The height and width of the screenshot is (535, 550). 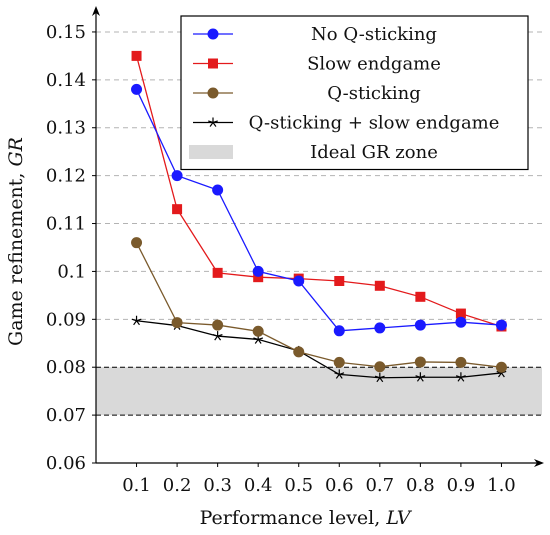 I want to click on y-tick-label-9: 0.15, so click(x=66, y=32).